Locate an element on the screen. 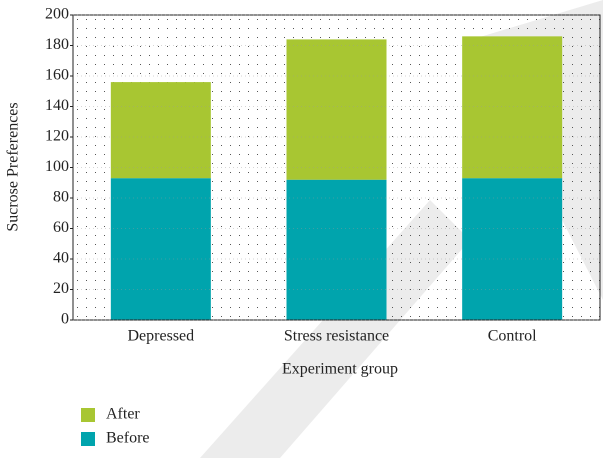 This screenshot has width=603, height=458. legend-label: After is located at coordinates (123, 414).